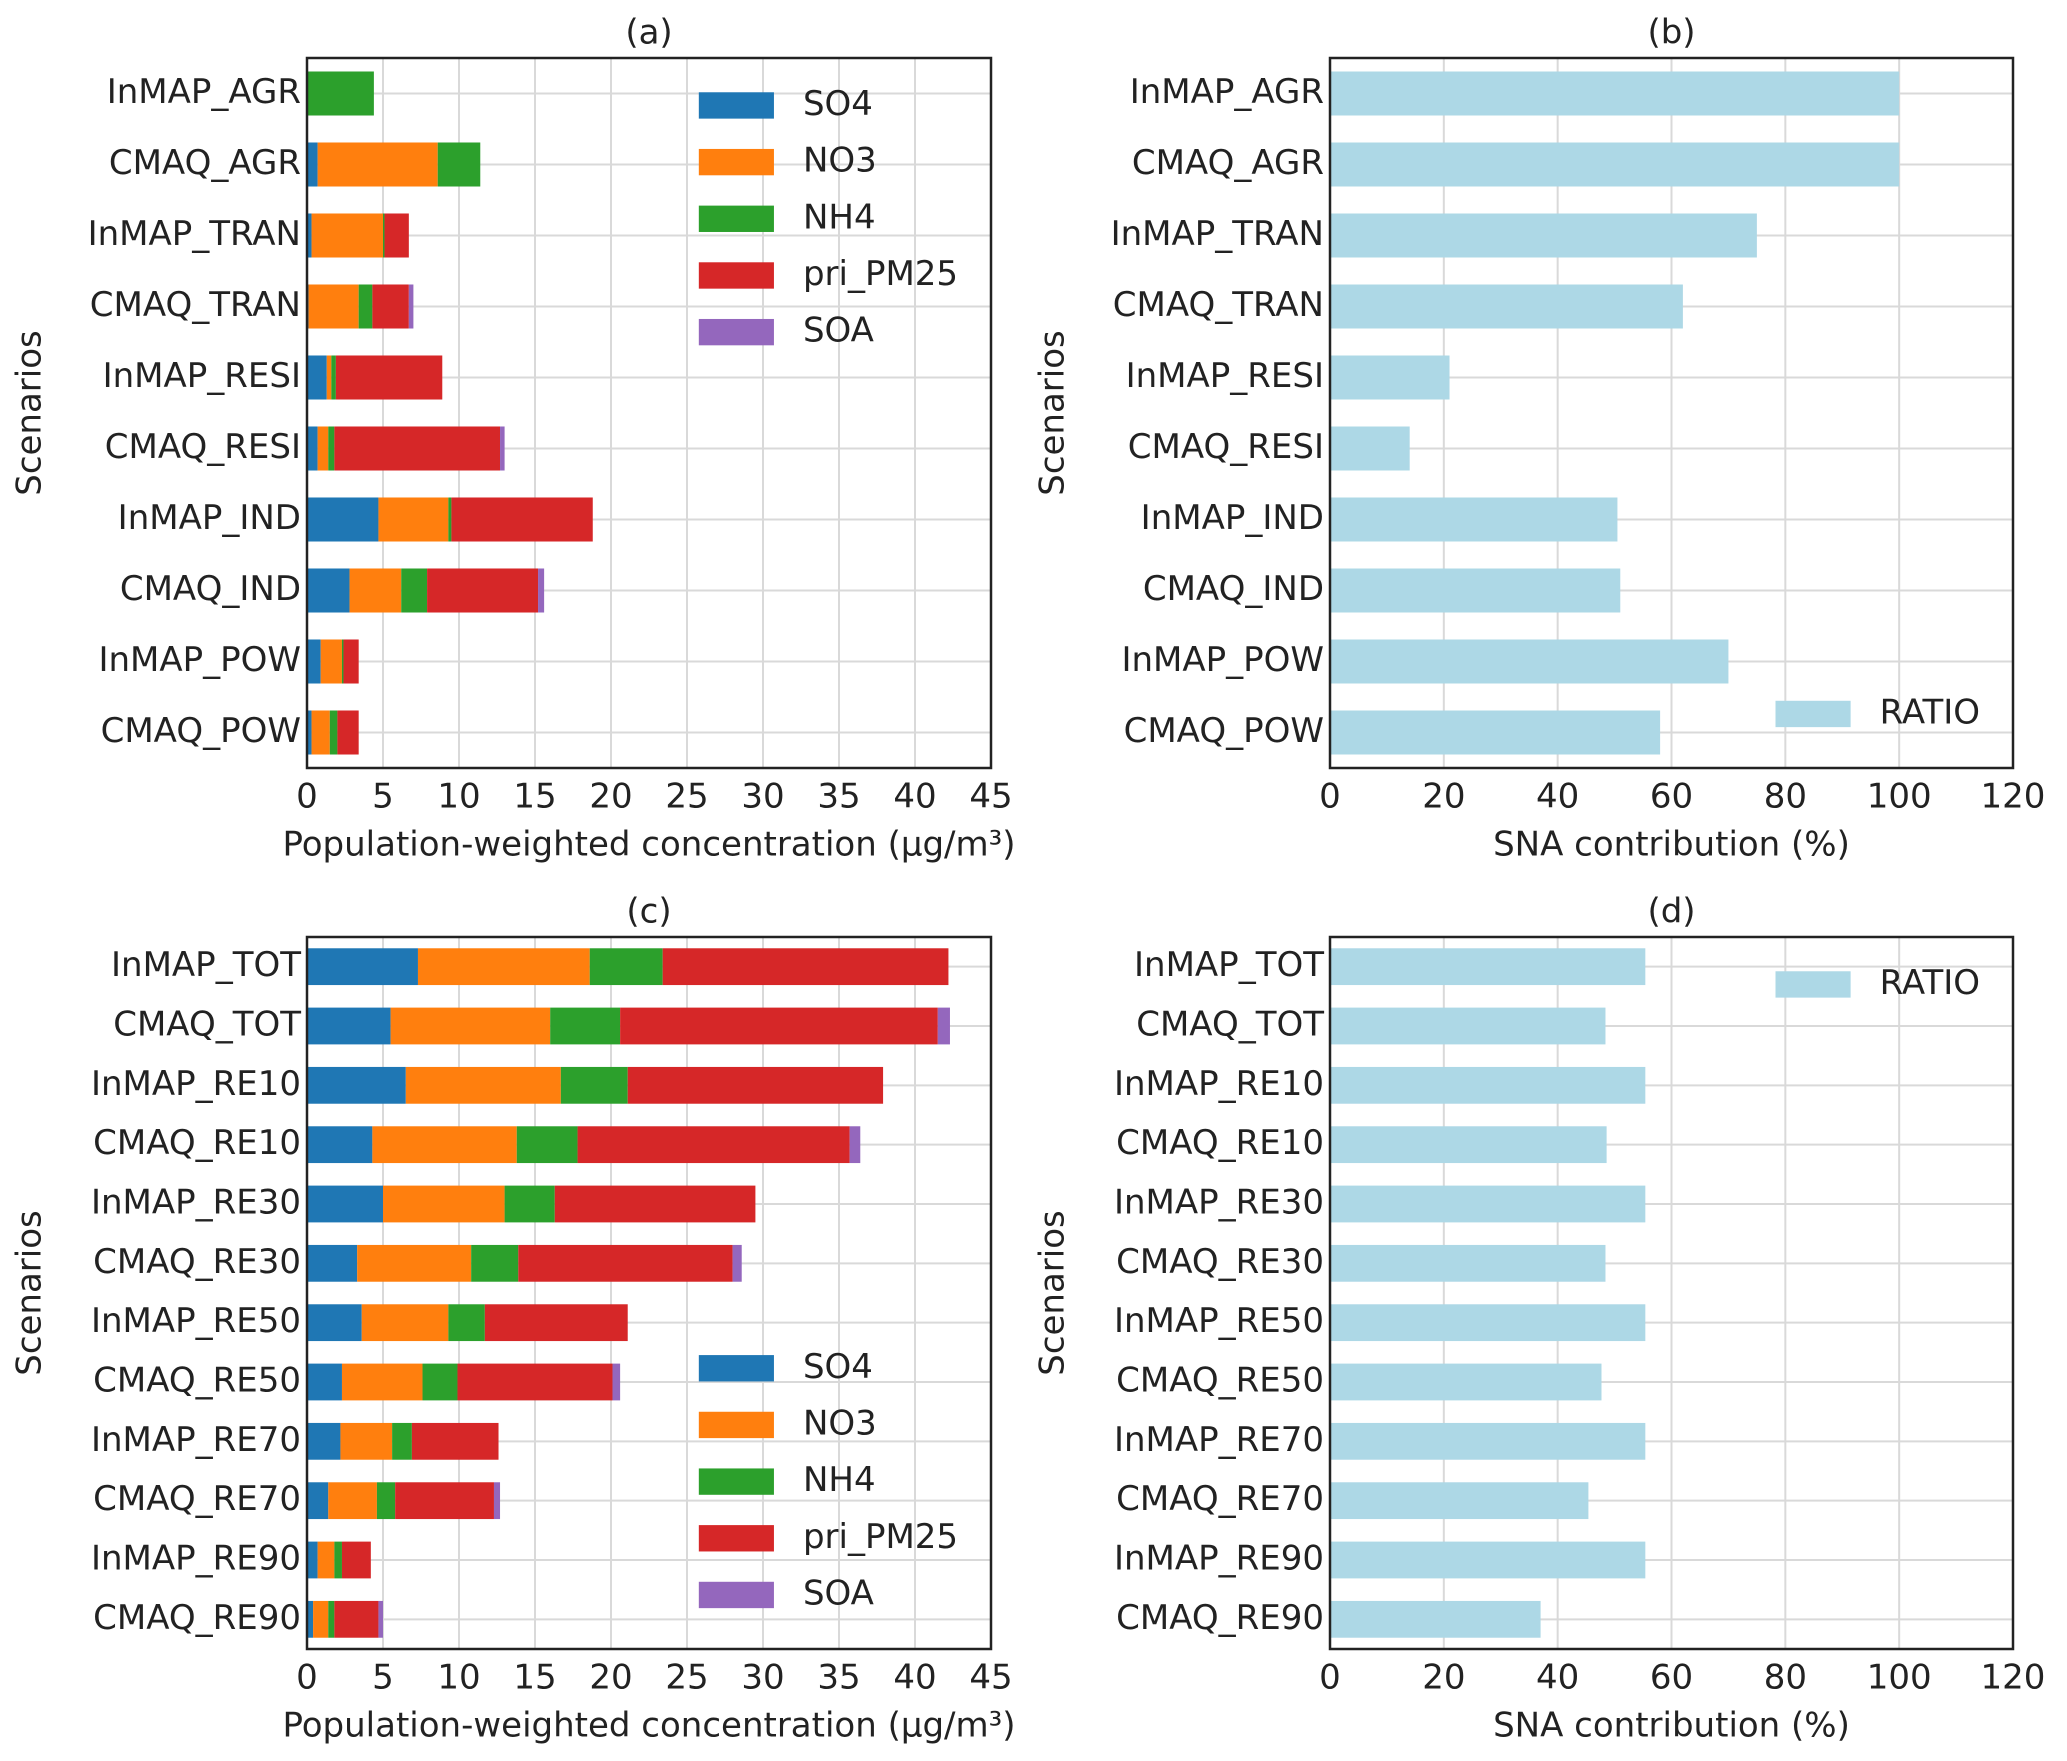  I want to click on y-tick-label: CMAQ_RE10, so click(1220, 1143).